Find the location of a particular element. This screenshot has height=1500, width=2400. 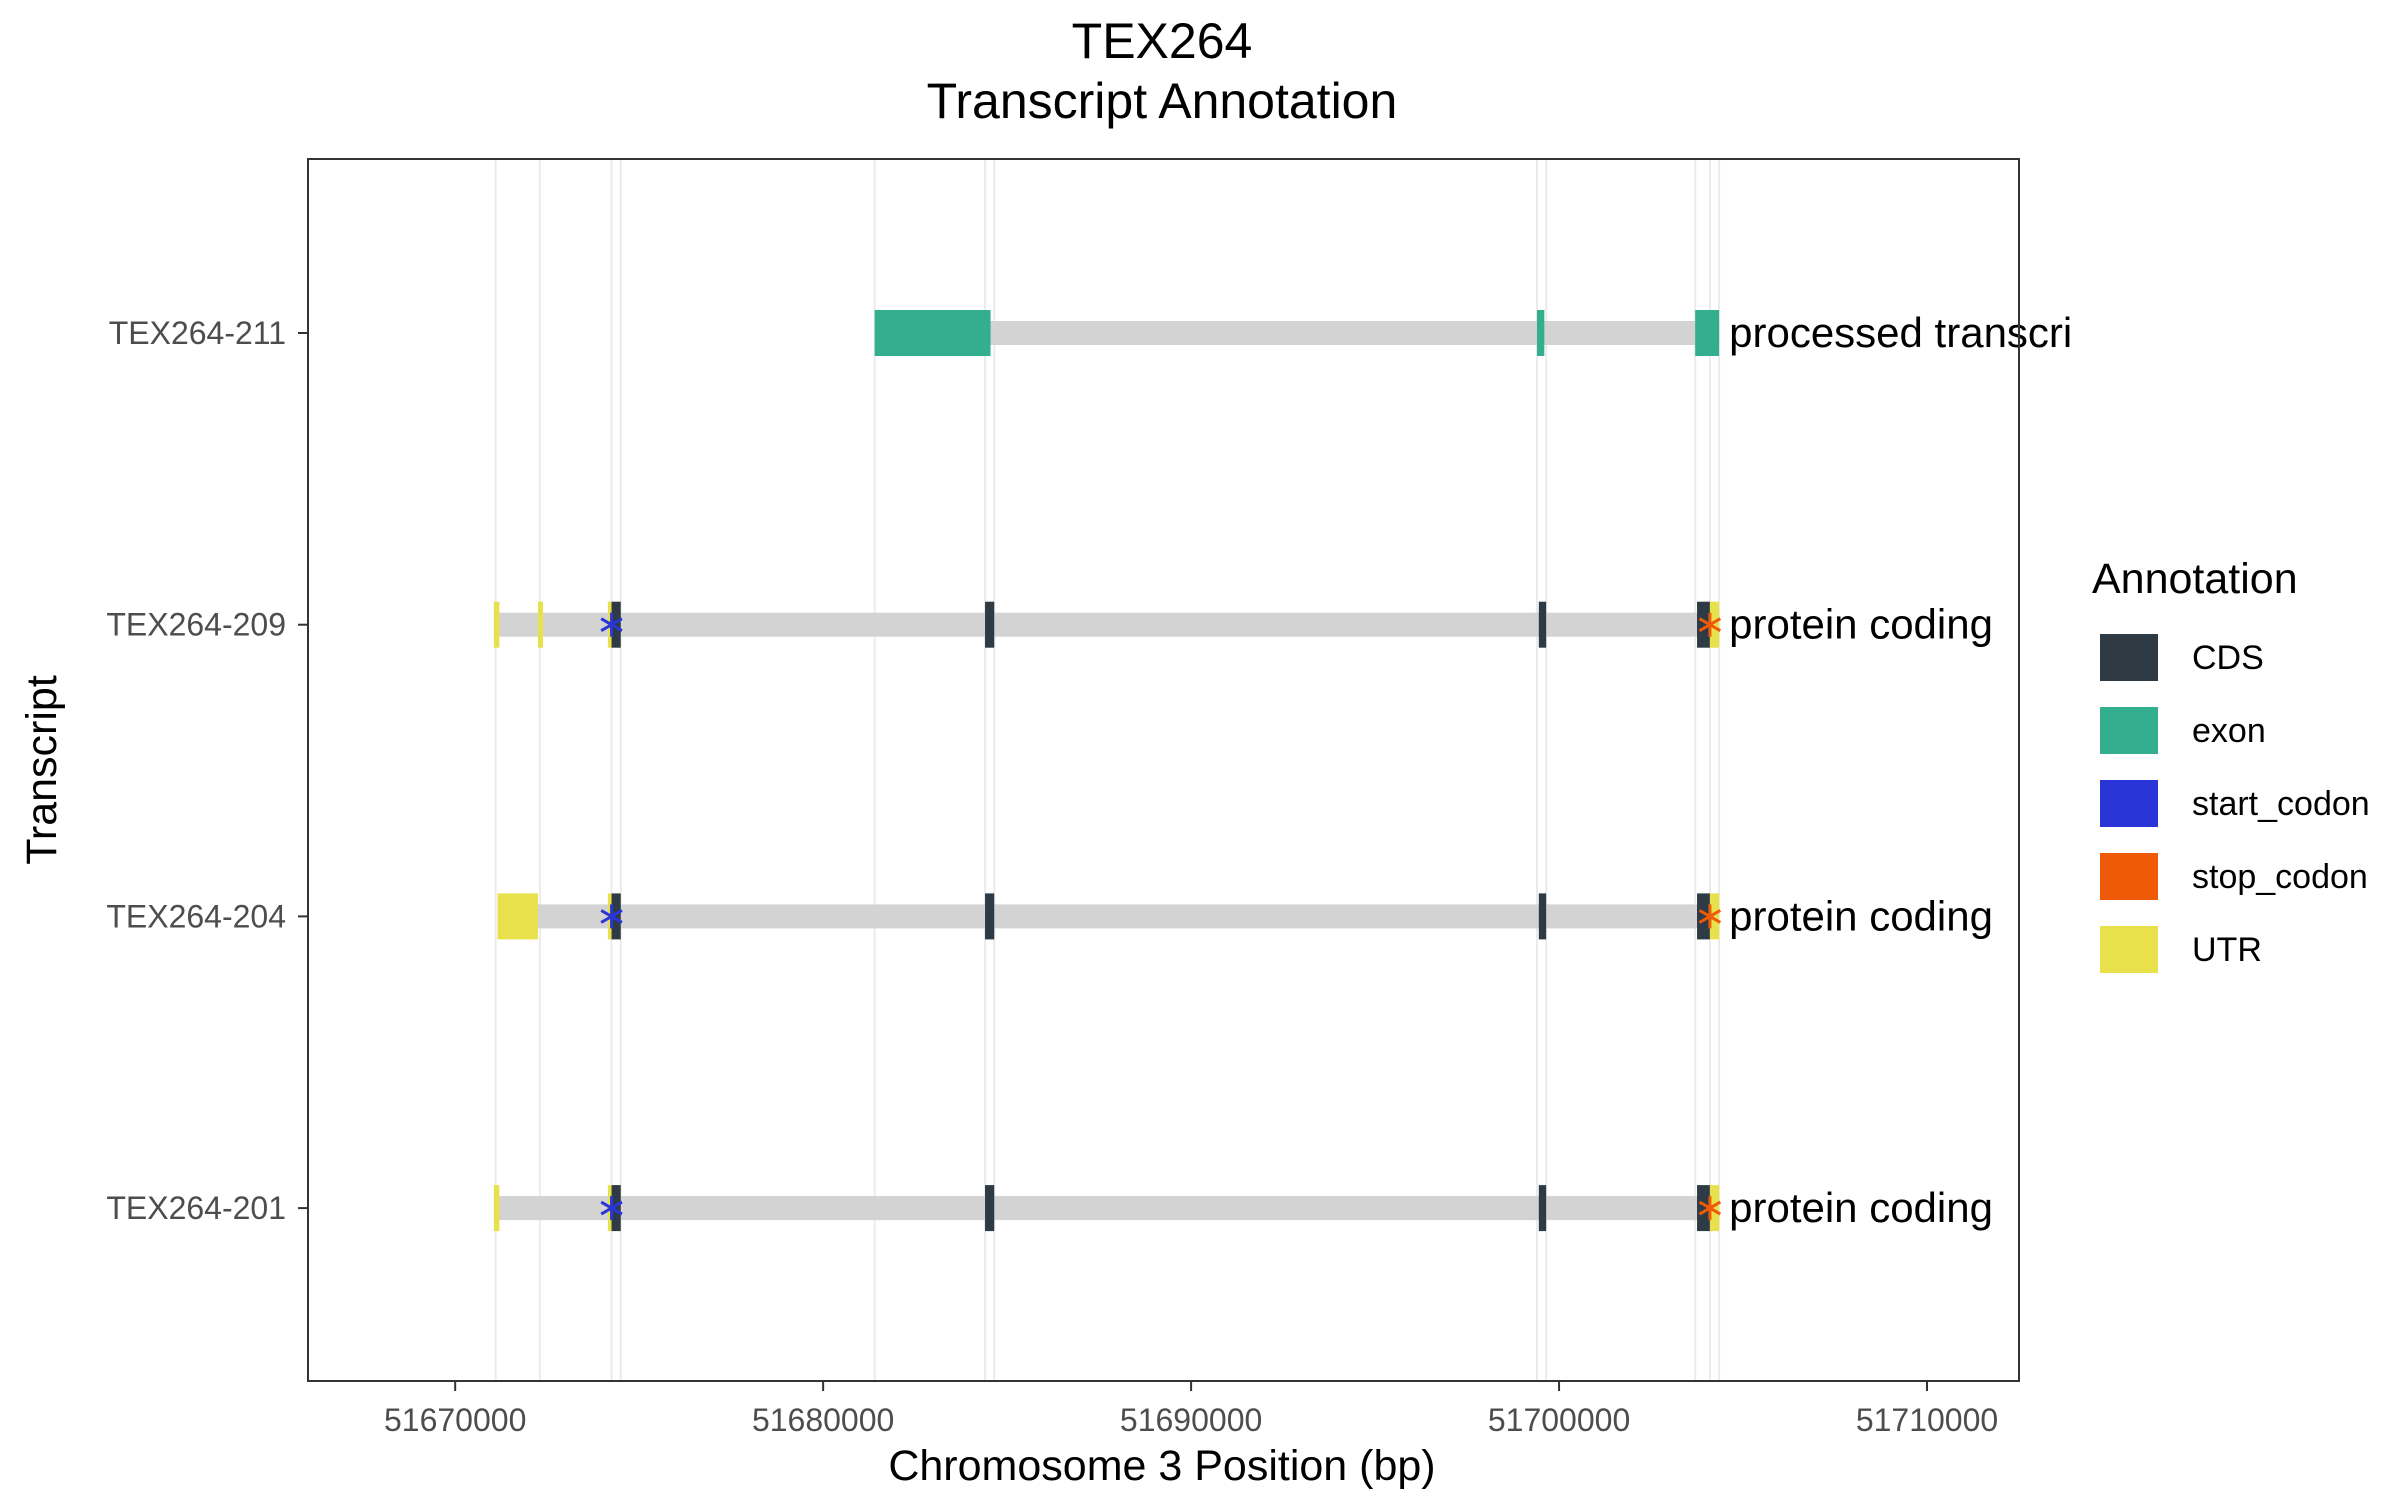

legend-key-cds is located at coordinates (2129, 657).